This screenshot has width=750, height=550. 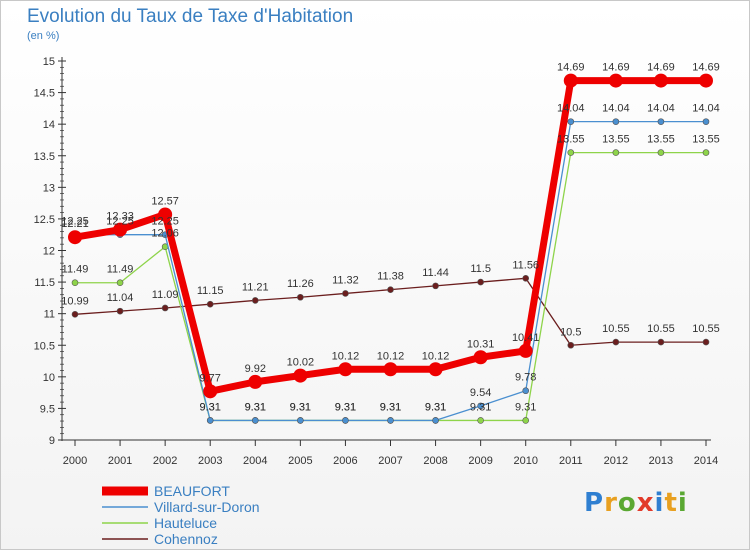 I want to click on y-tick-label: 9.5, so click(x=47, y=409).